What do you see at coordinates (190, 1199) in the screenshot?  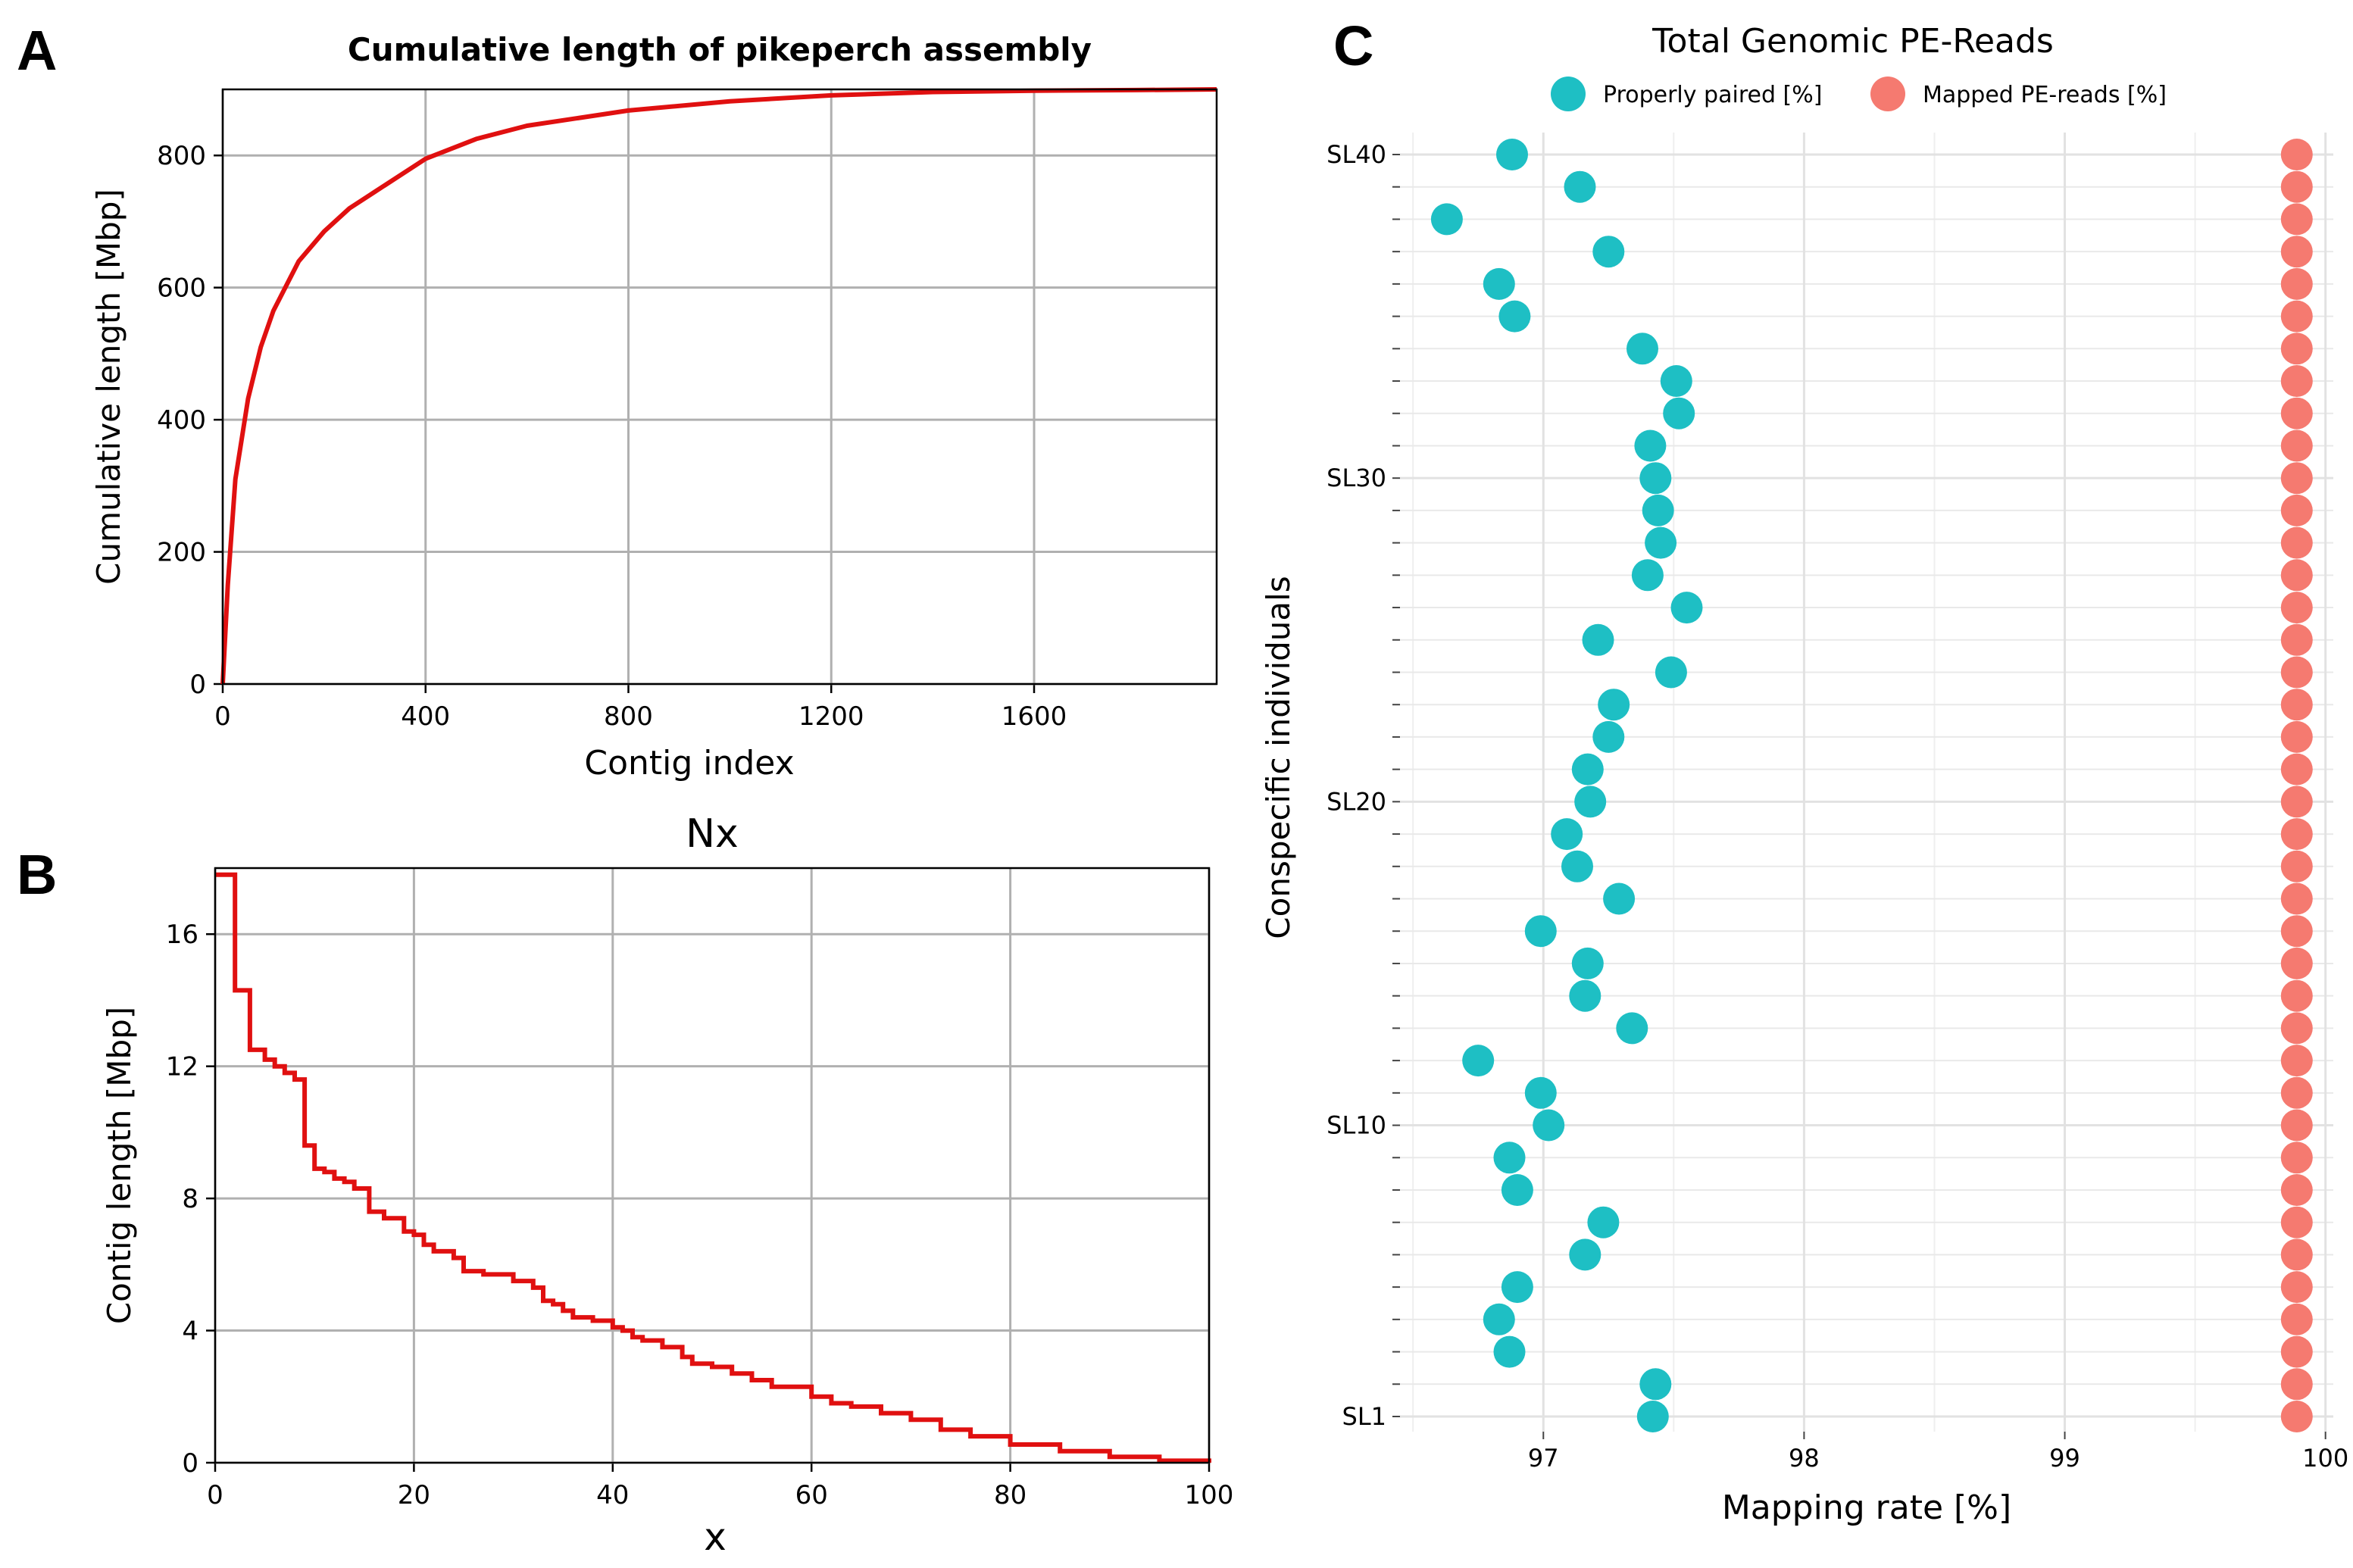 I see `y-tick-label: 8` at bounding box center [190, 1199].